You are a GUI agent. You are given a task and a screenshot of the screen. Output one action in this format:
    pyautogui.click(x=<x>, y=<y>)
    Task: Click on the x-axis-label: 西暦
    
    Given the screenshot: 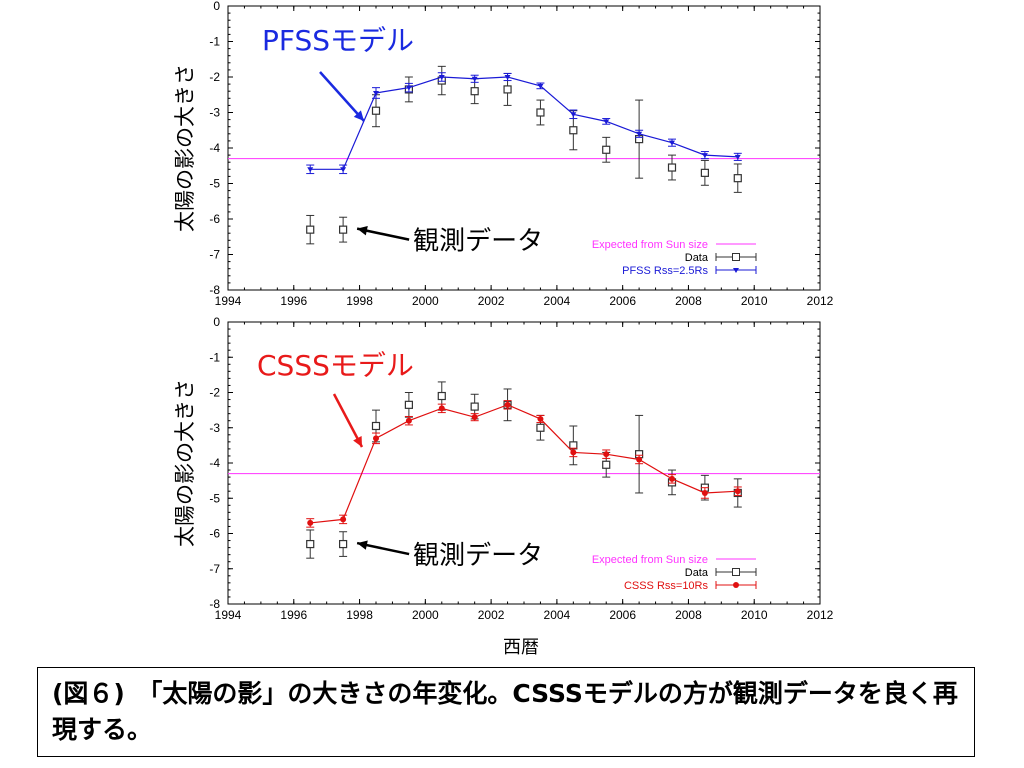 What is the action you would take?
    pyautogui.click(x=521, y=647)
    